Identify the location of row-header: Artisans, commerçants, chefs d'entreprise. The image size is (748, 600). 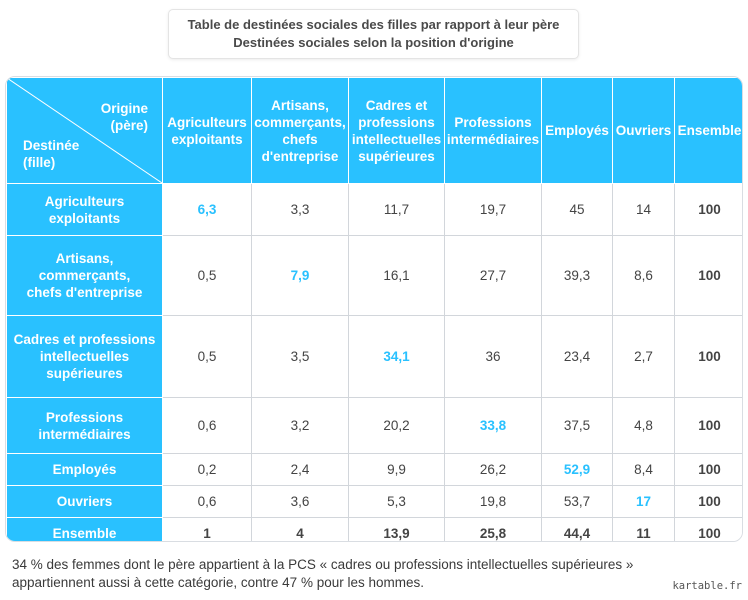
(84, 275).